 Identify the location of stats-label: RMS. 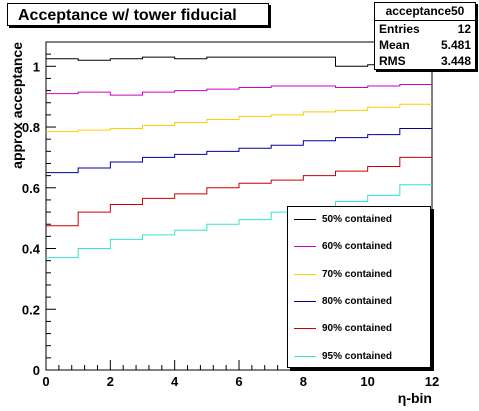
(392, 61).